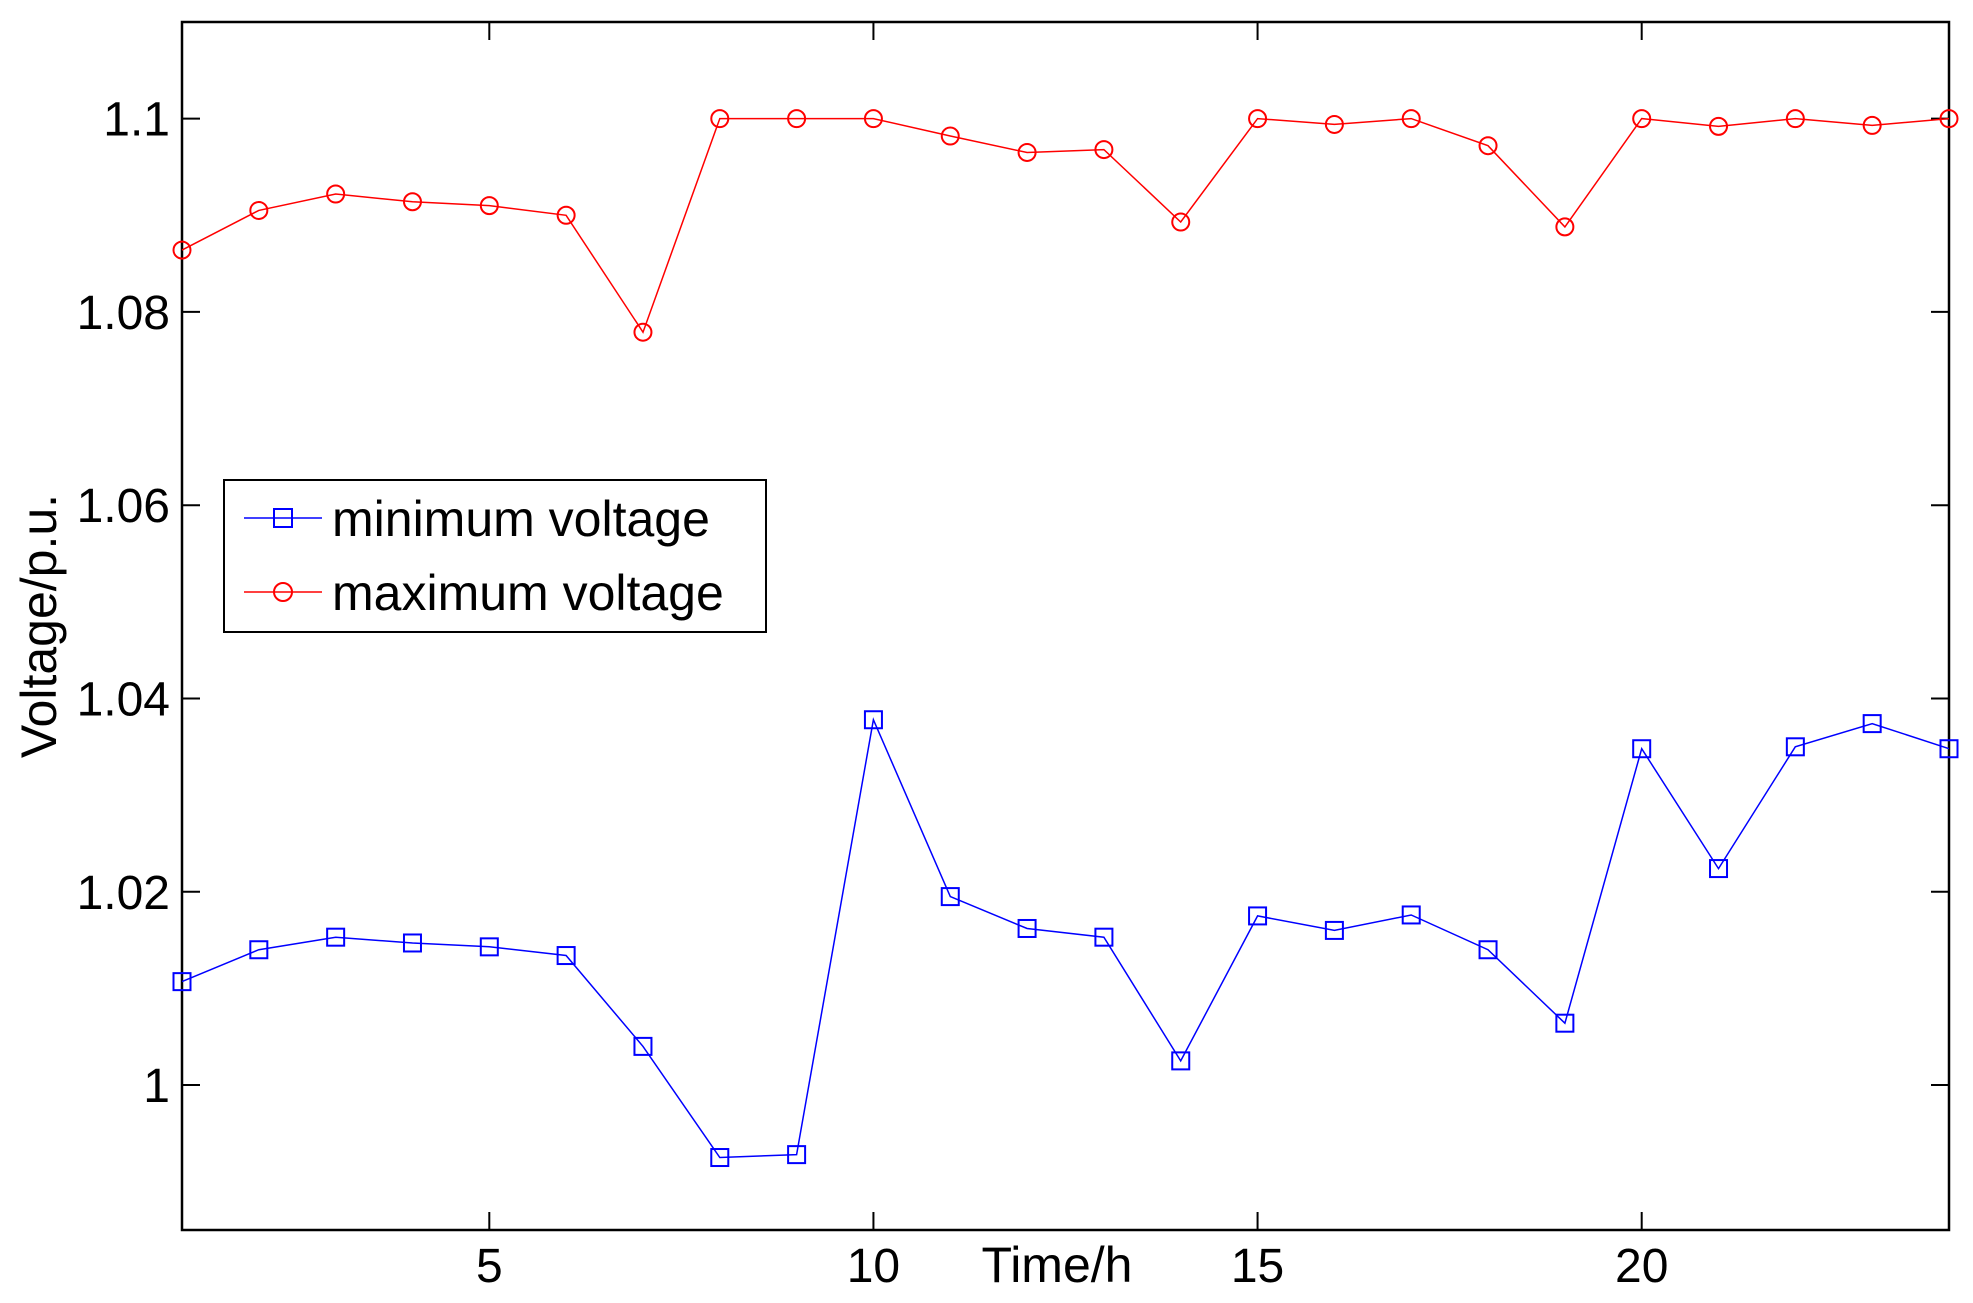 The width and height of the screenshot is (1973, 1303). What do you see at coordinates (1057, 1265) in the screenshot?
I see `x-axis-title: Time/h` at bounding box center [1057, 1265].